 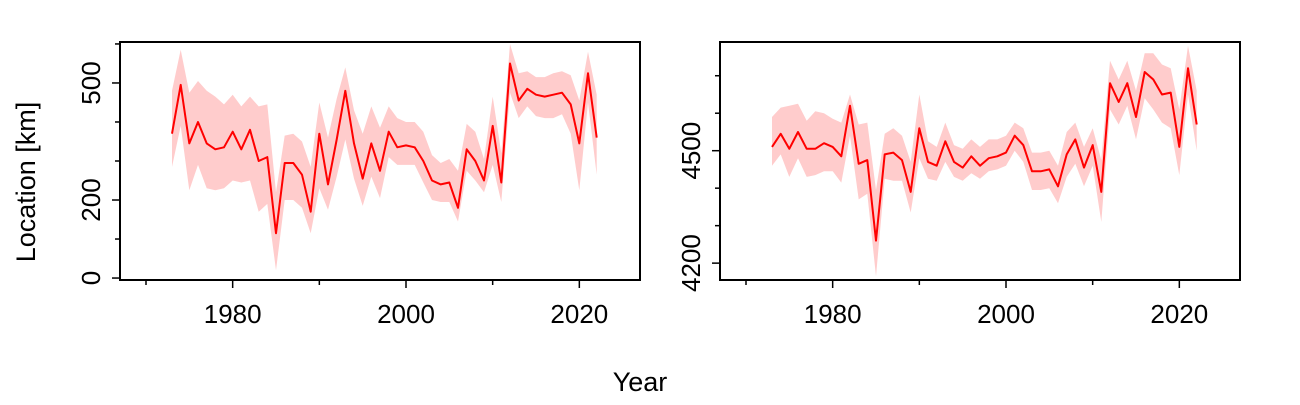 What do you see at coordinates (691, 263) in the screenshot?
I see `y-tick-label: 4200` at bounding box center [691, 263].